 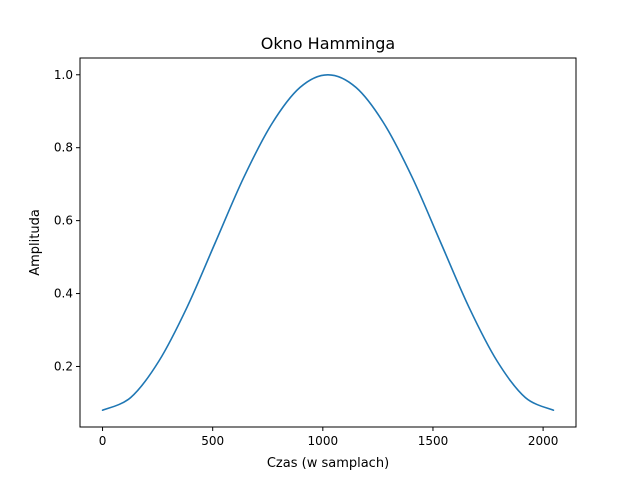 What do you see at coordinates (103, 441) in the screenshot?
I see `x-tick-label: 0` at bounding box center [103, 441].